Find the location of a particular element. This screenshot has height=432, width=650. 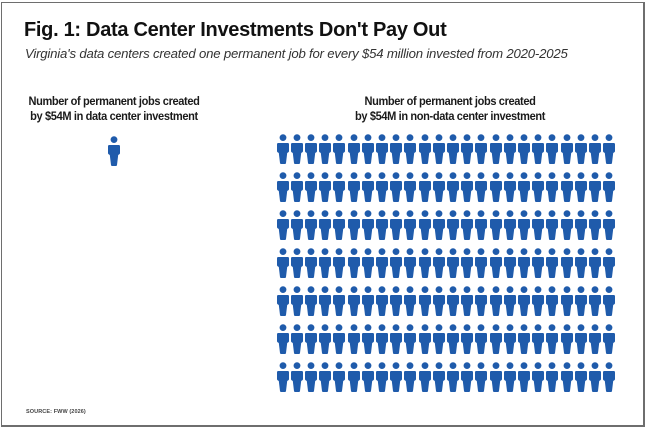

non-data-center-label-line1: Number of permanent jobs created is located at coordinates (450, 101).